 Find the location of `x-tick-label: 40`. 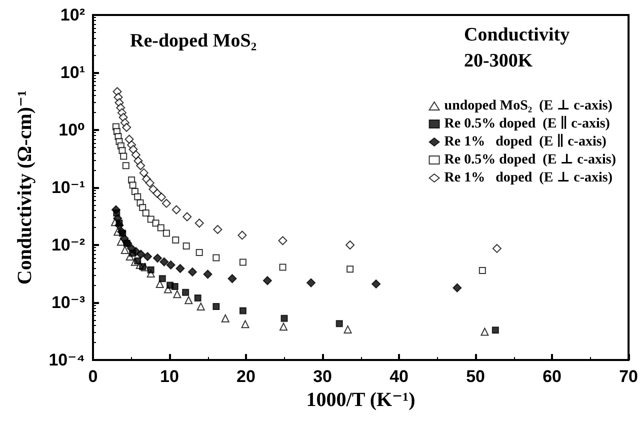

x-tick-label: 40 is located at coordinates (399, 376).